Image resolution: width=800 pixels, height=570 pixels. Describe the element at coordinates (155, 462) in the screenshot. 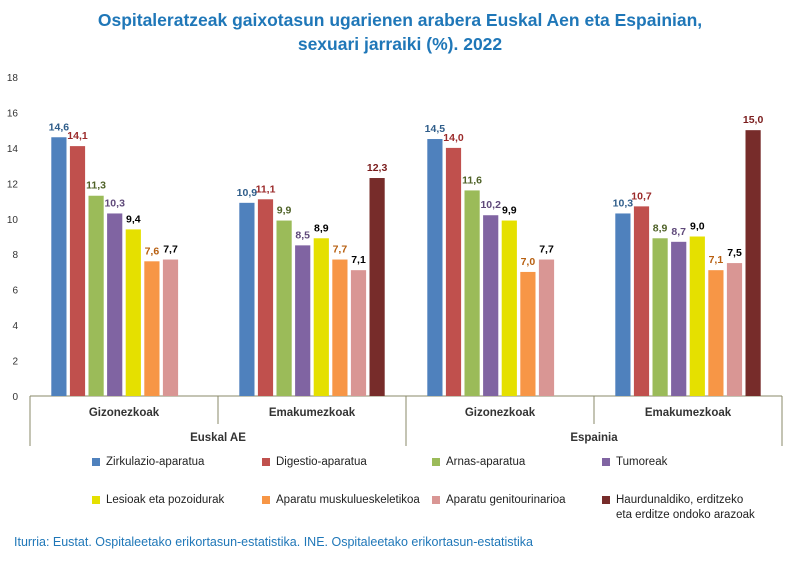

I see `legend-label: Zirkulazio-aparatua` at that location.